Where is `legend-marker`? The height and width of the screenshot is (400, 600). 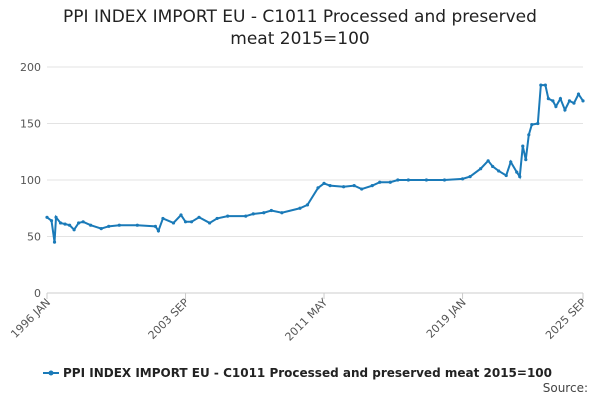 legend-marker is located at coordinates (51, 373).